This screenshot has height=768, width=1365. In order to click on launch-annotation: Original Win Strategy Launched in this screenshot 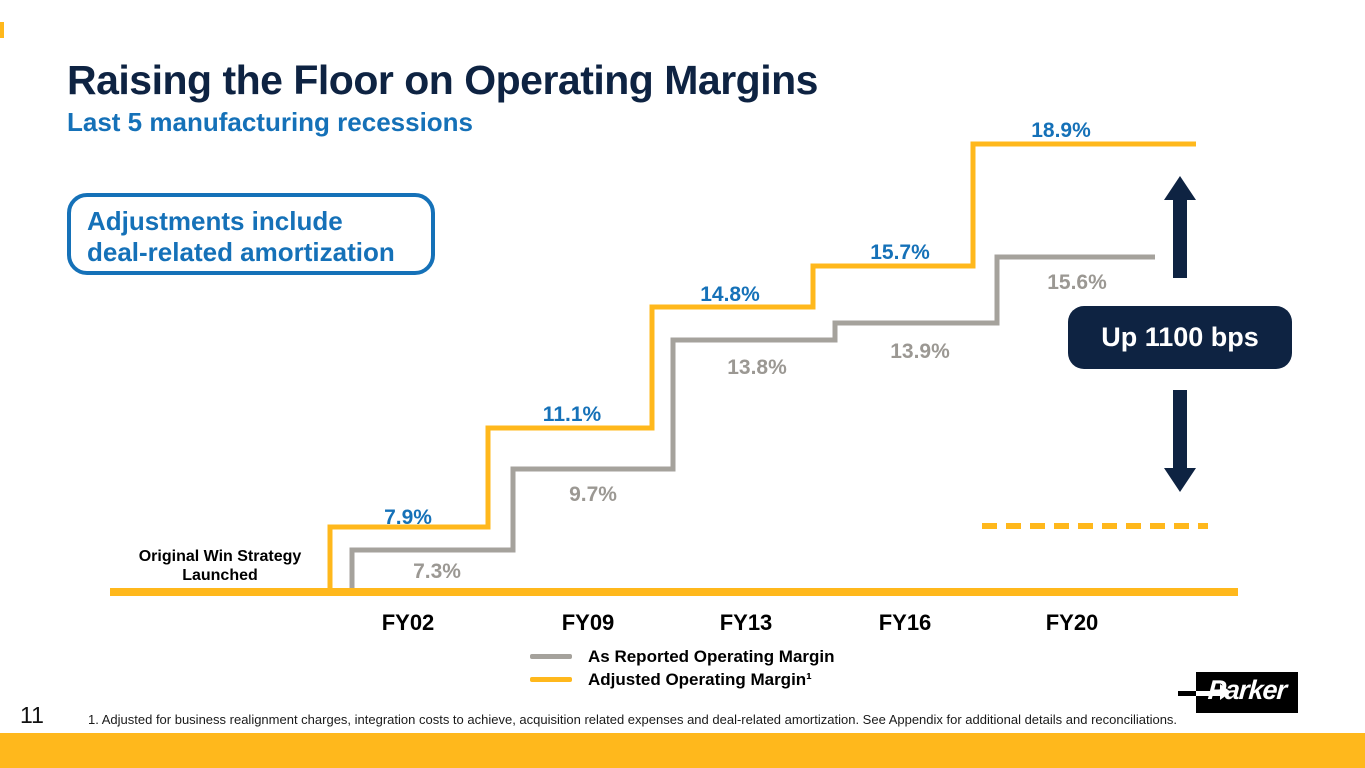, I will do `click(220, 566)`.